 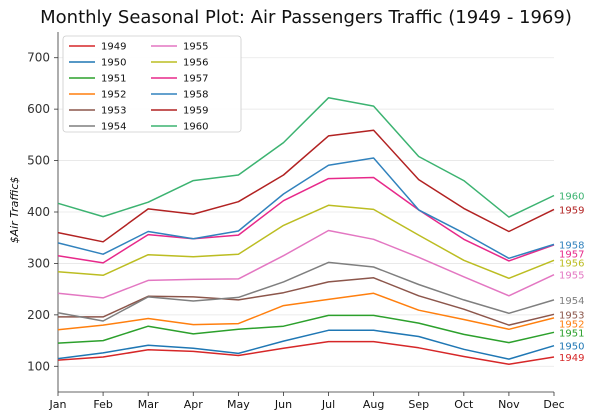 What do you see at coordinates (195, 47) in the screenshot?
I see `legend-label-1955: 1955` at bounding box center [195, 47].